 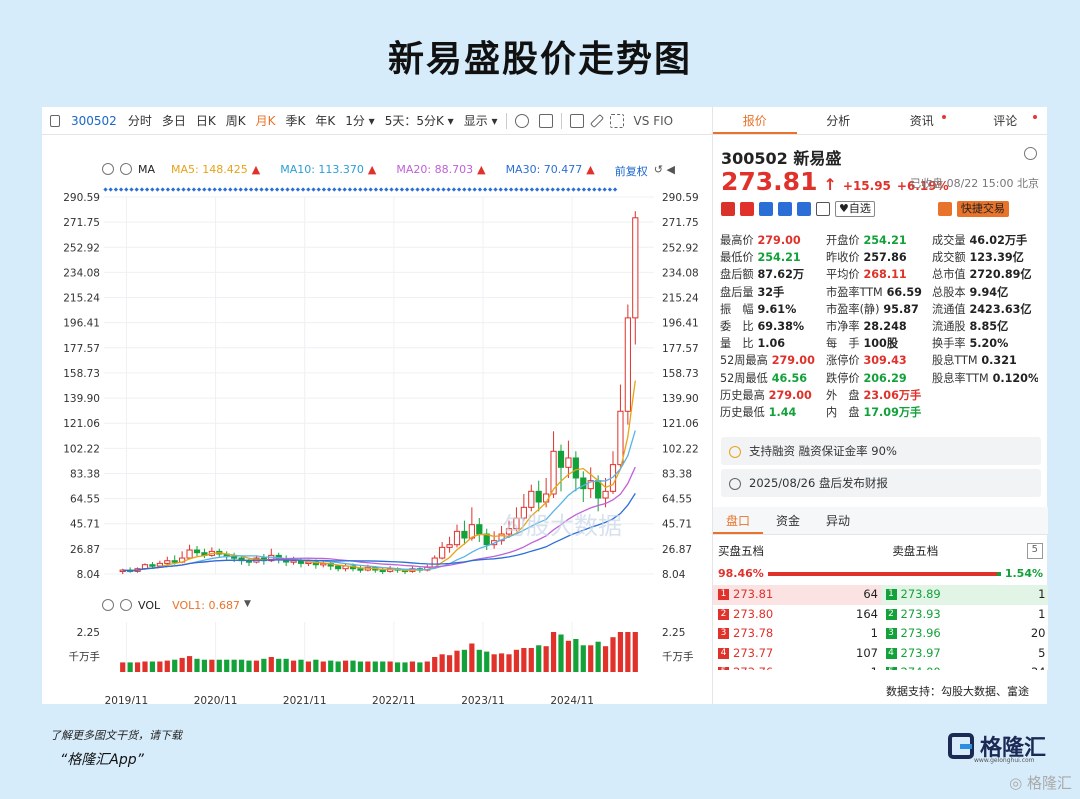 What do you see at coordinates (964, 653) in the screenshot?
I see `ask-level: 4 273.97 5` at bounding box center [964, 653].